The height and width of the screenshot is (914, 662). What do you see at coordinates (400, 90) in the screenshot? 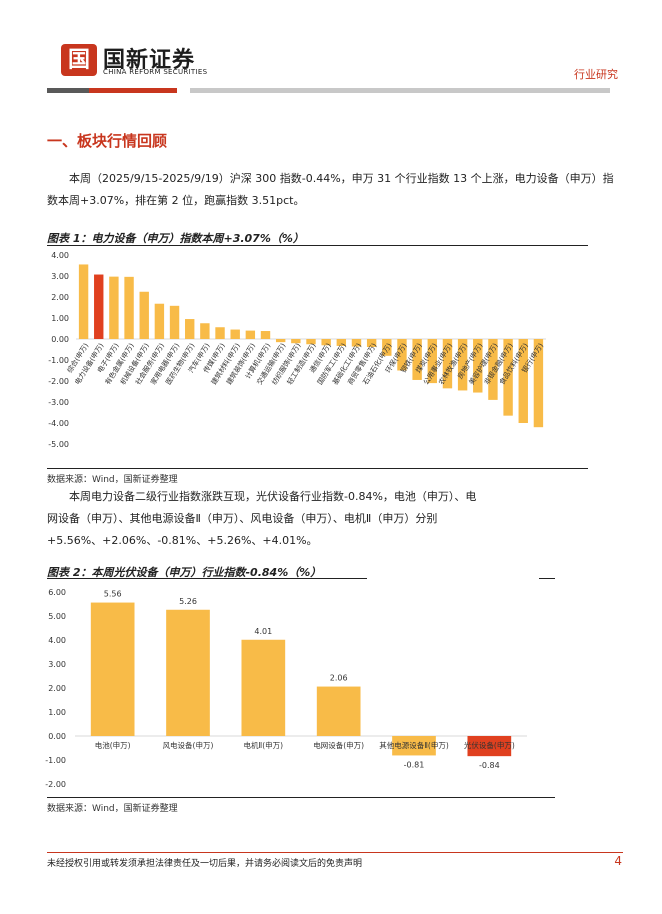
I see `header-bar-gray` at bounding box center [400, 90].